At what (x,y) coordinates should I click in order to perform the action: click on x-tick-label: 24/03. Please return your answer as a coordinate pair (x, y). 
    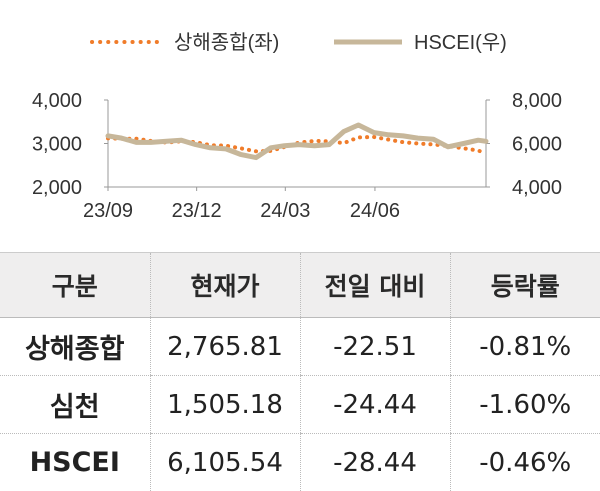
    Looking at the image, I should click on (285, 211).